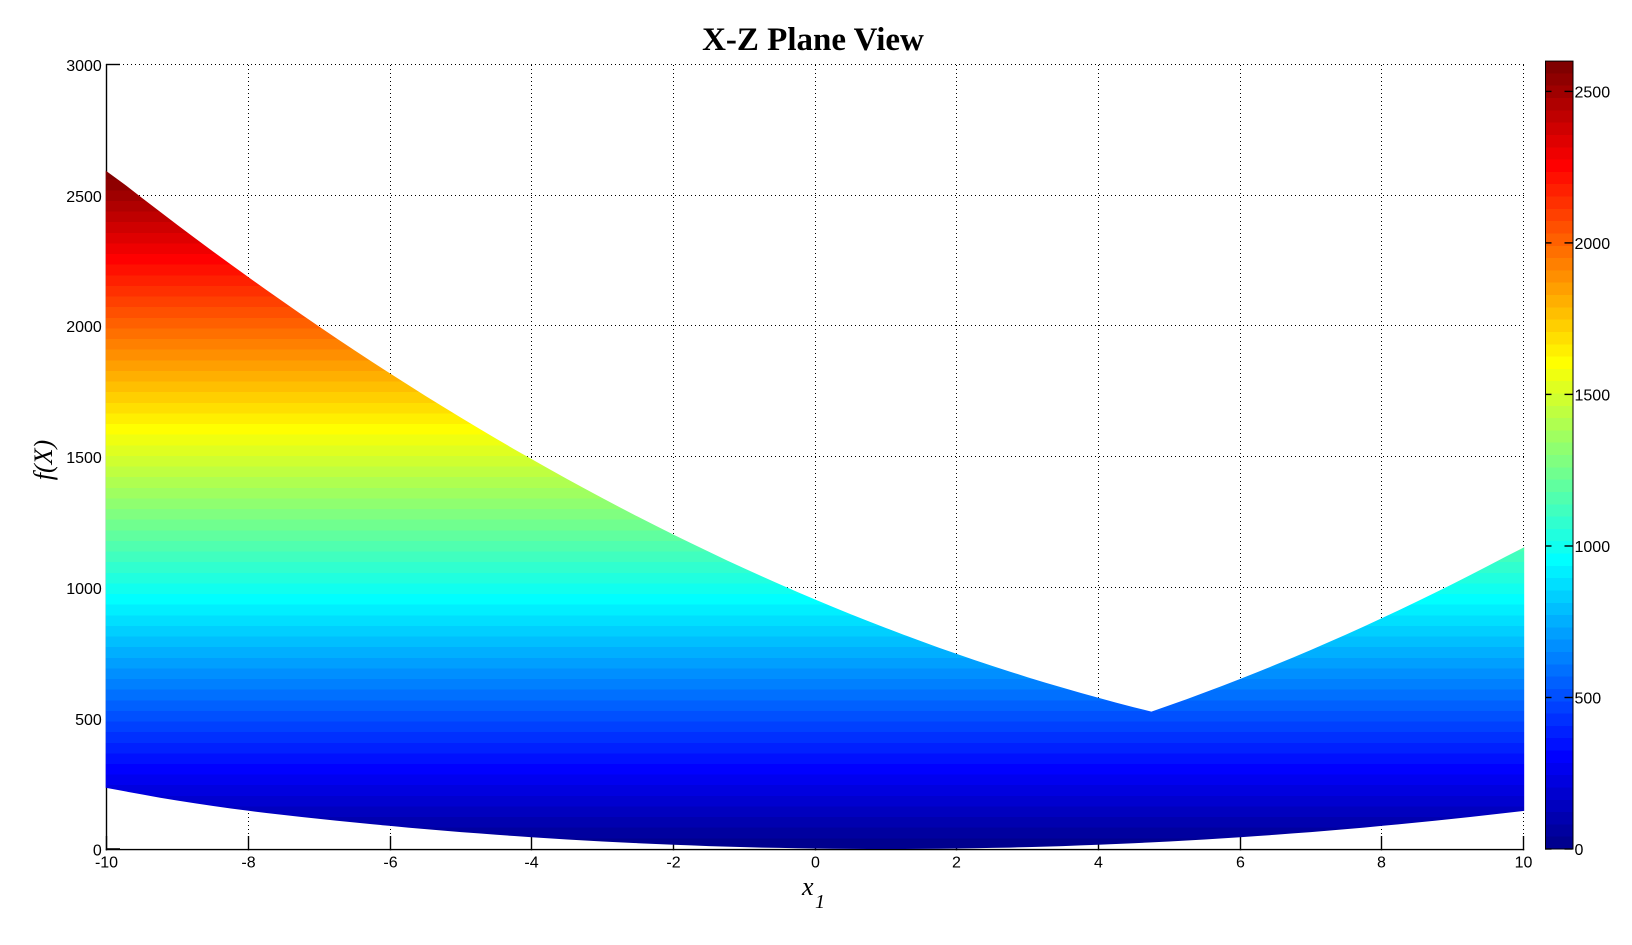  I want to click on svg-text: f(X), so click(43, 460).